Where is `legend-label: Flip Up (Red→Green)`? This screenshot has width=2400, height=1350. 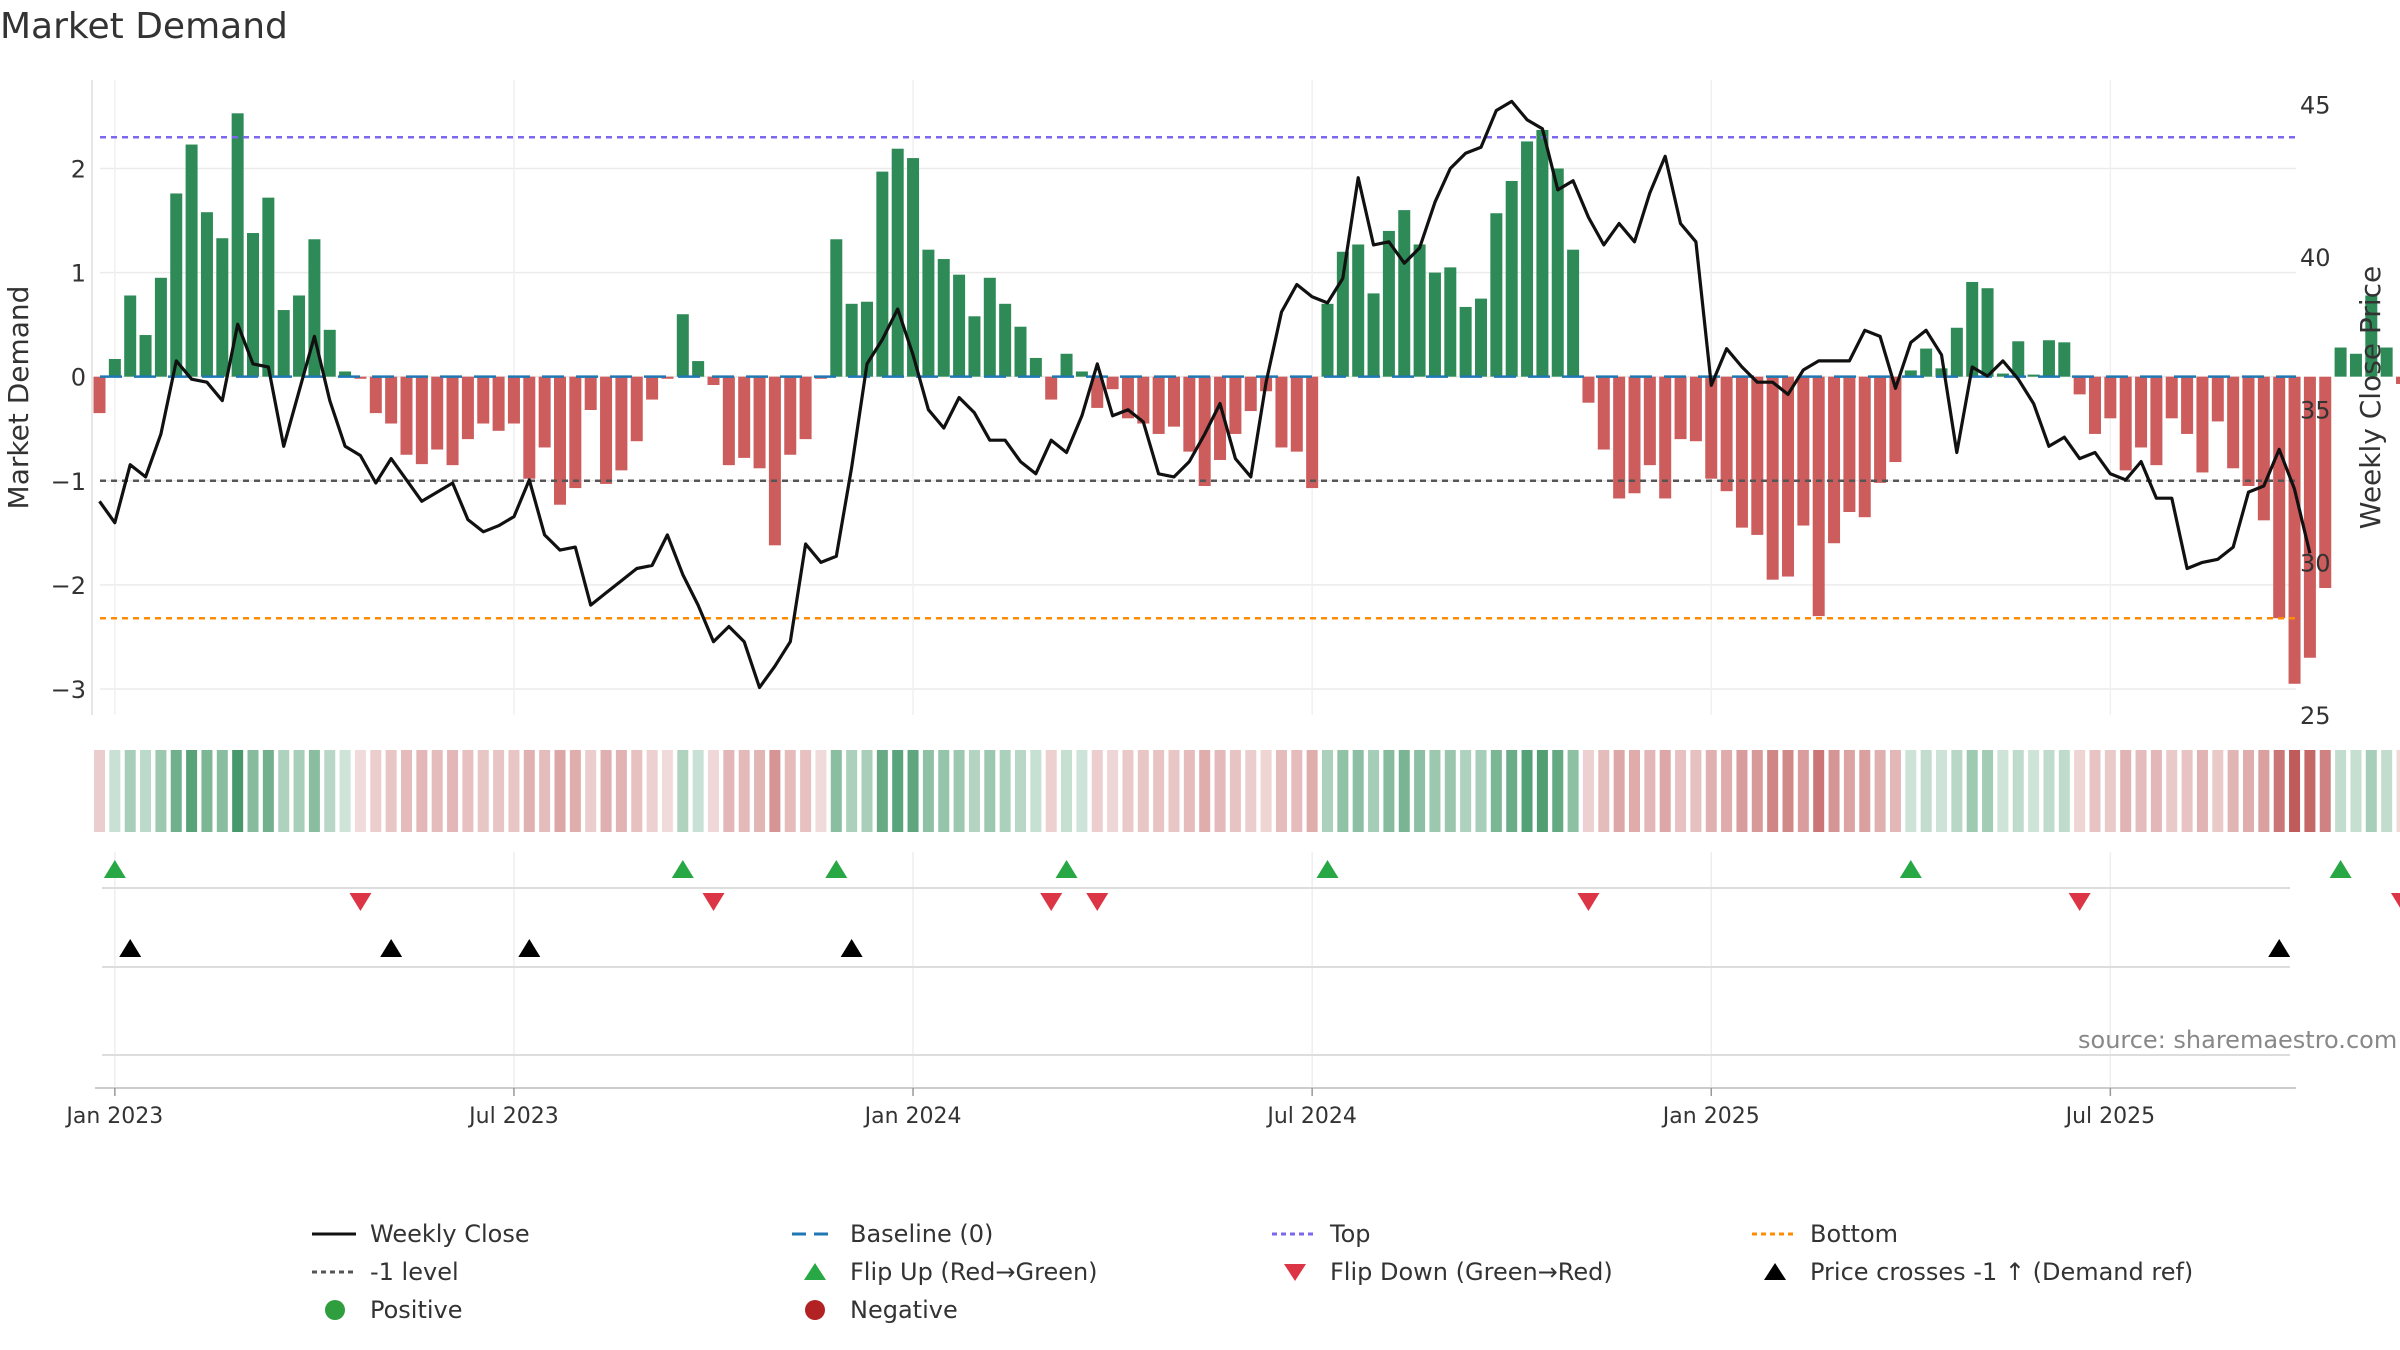
legend-label: Flip Up (Red→Green) is located at coordinates (974, 1272).